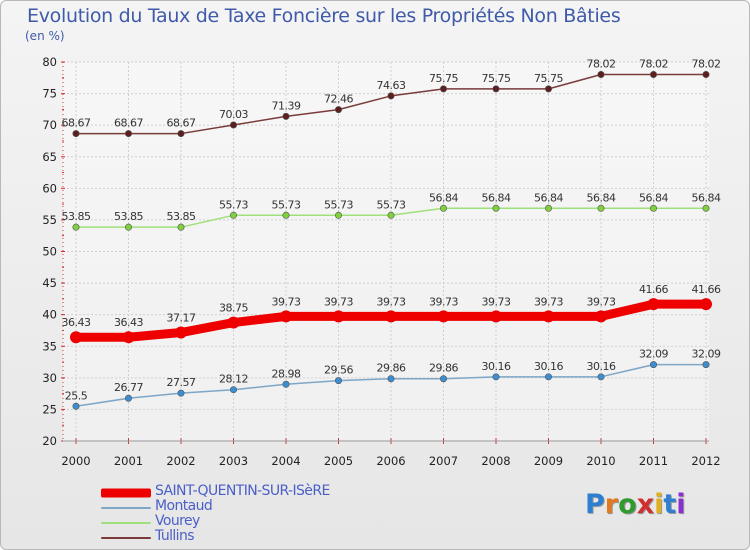  What do you see at coordinates (681, 504) in the screenshot?
I see `logo-letter: i` at bounding box center [681, 504].